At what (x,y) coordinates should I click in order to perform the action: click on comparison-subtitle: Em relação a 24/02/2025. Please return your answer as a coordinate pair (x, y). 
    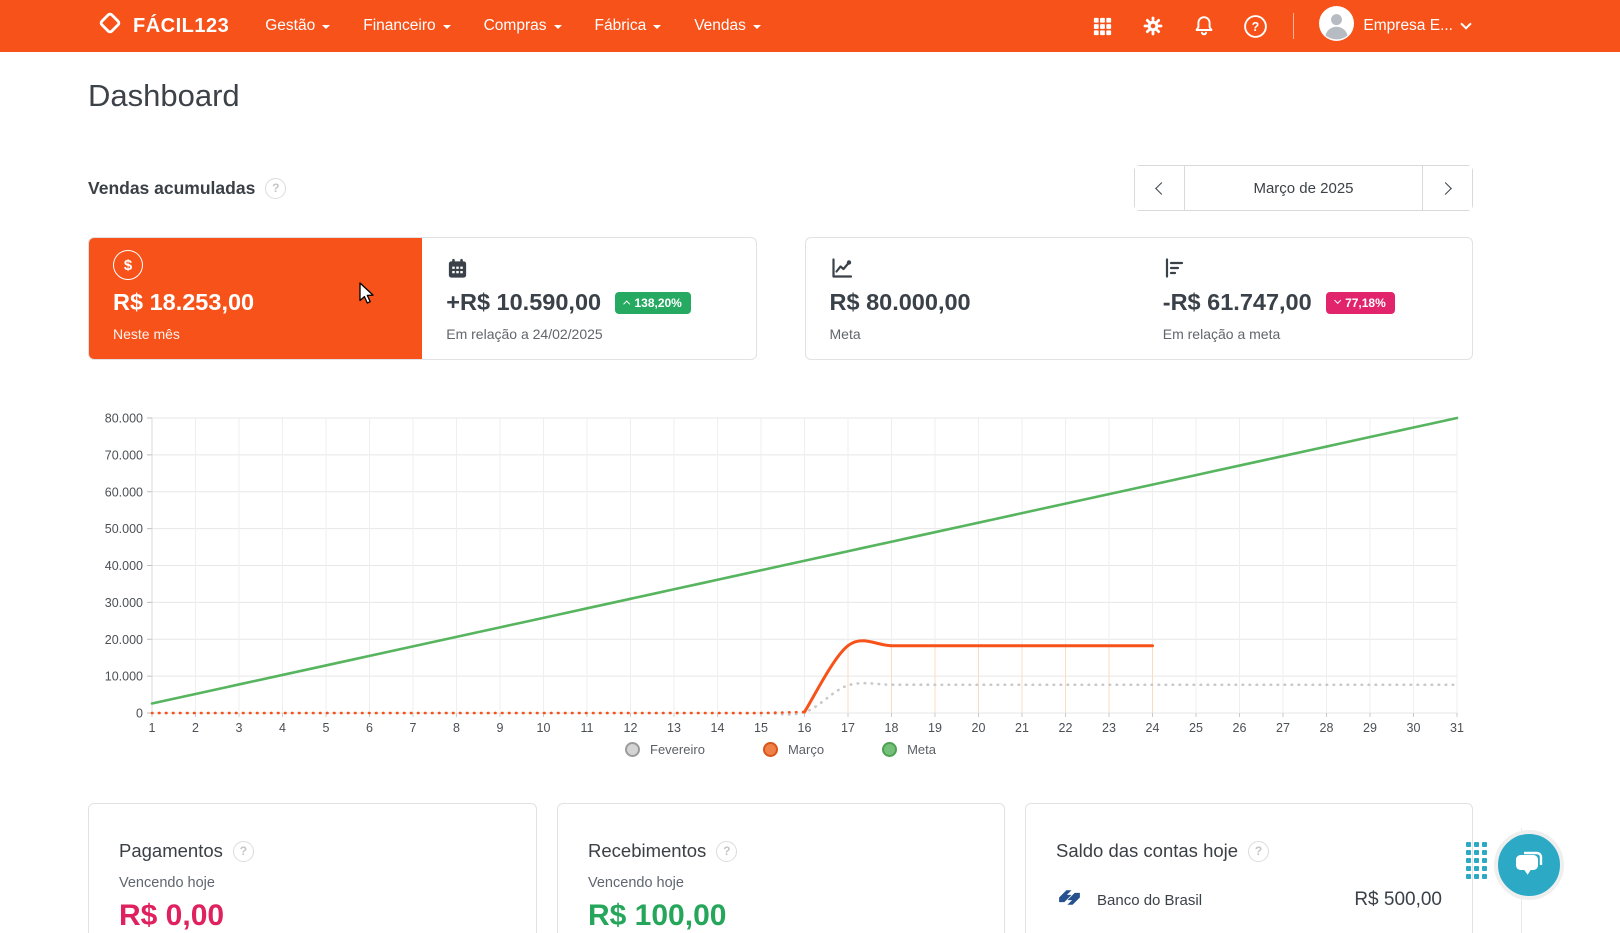
    Looking at the image, I should click on (524, 334).